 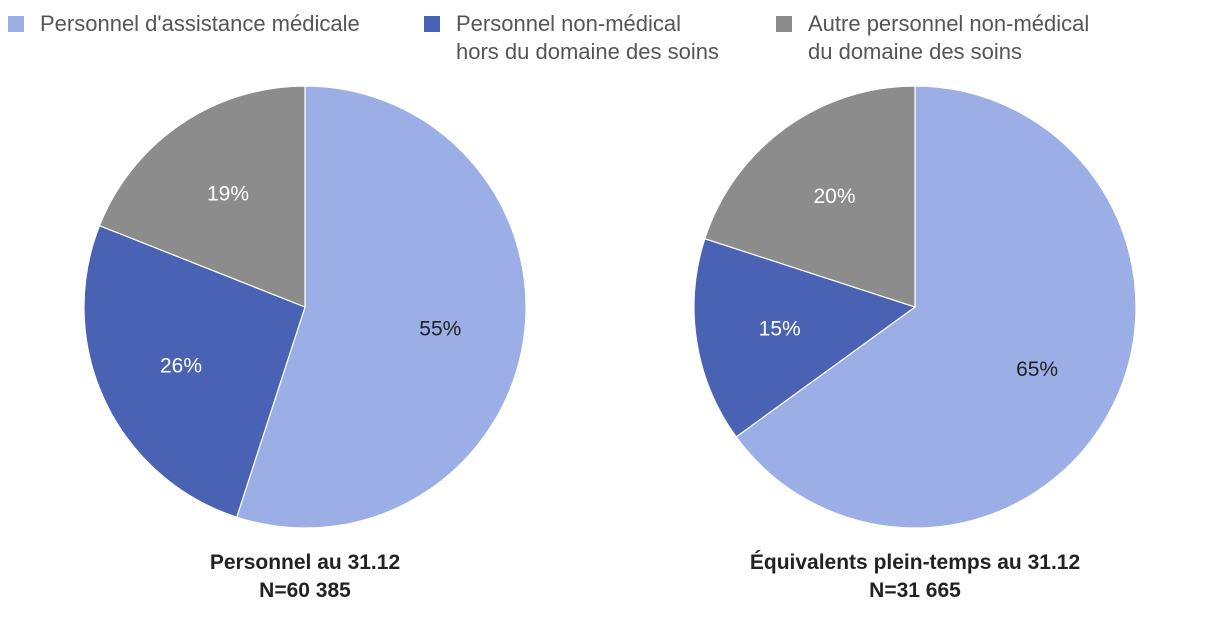 I want to click on legend-item-assistance-medicale: Personnel d'assistance médicale, so click(x=184, y=24).